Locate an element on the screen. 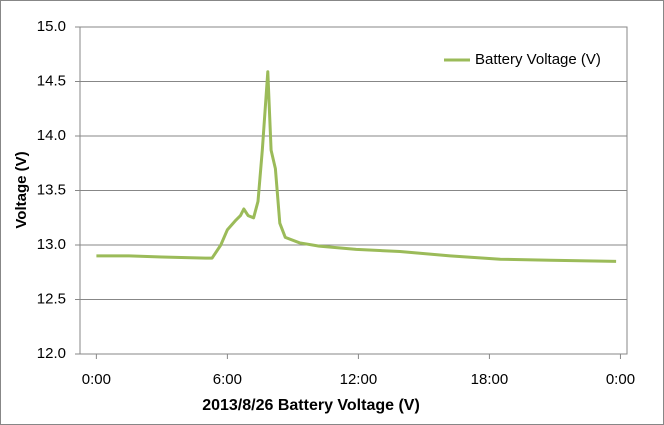 The width and height of the screenshot is (664, 425). y-tick-label: 12.0 is located at coordinates (51, 353).